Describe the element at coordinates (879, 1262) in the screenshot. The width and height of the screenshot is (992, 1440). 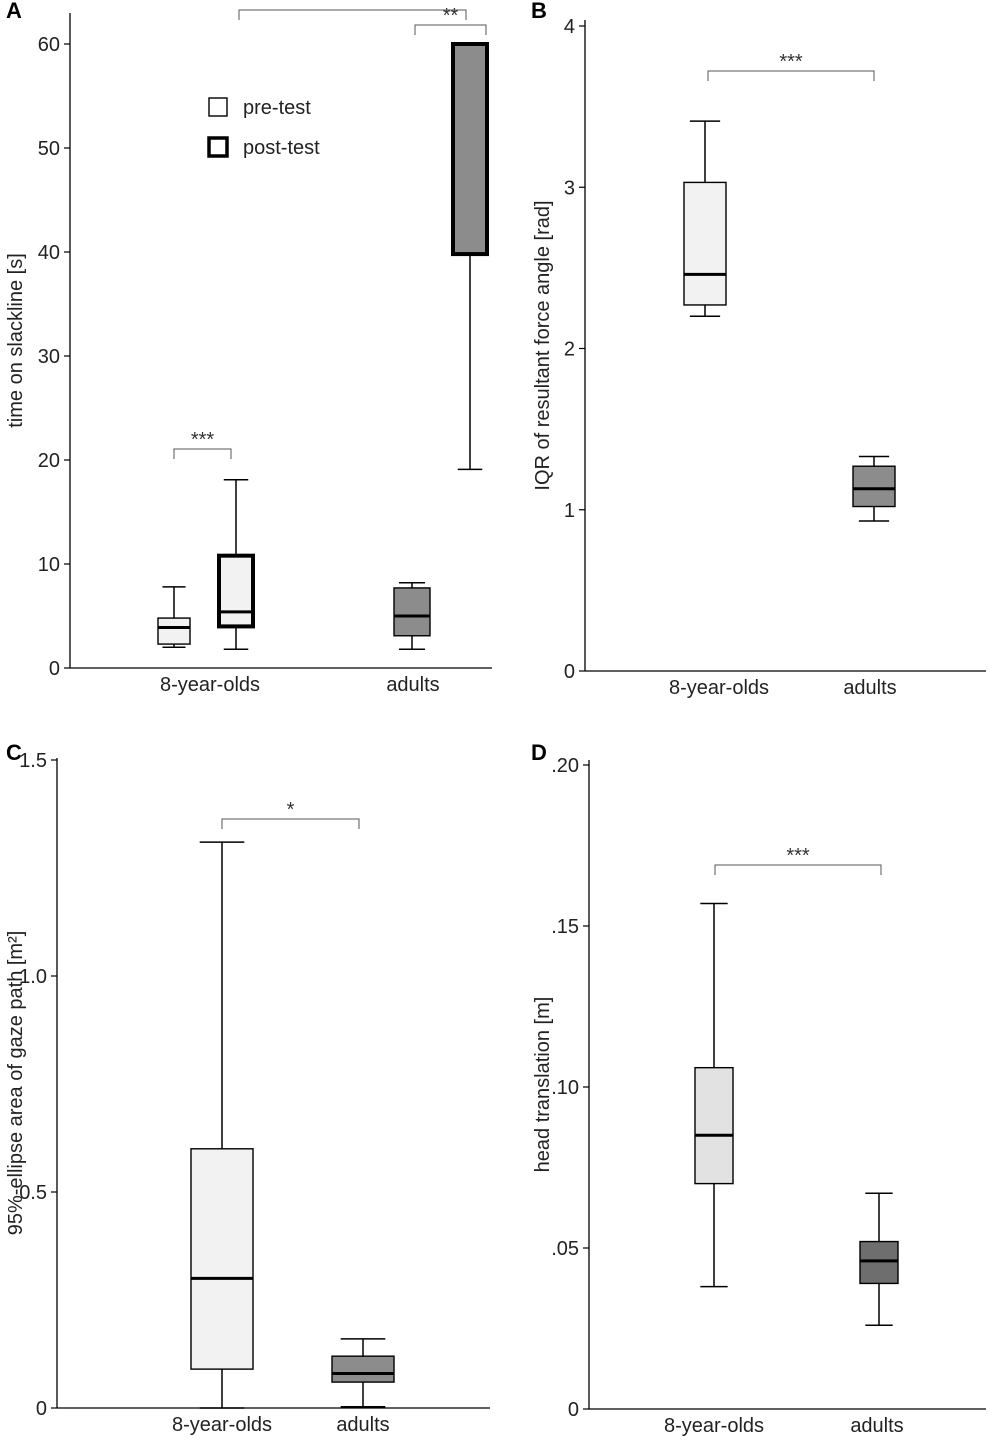
I see `box-d-adults` at that location.